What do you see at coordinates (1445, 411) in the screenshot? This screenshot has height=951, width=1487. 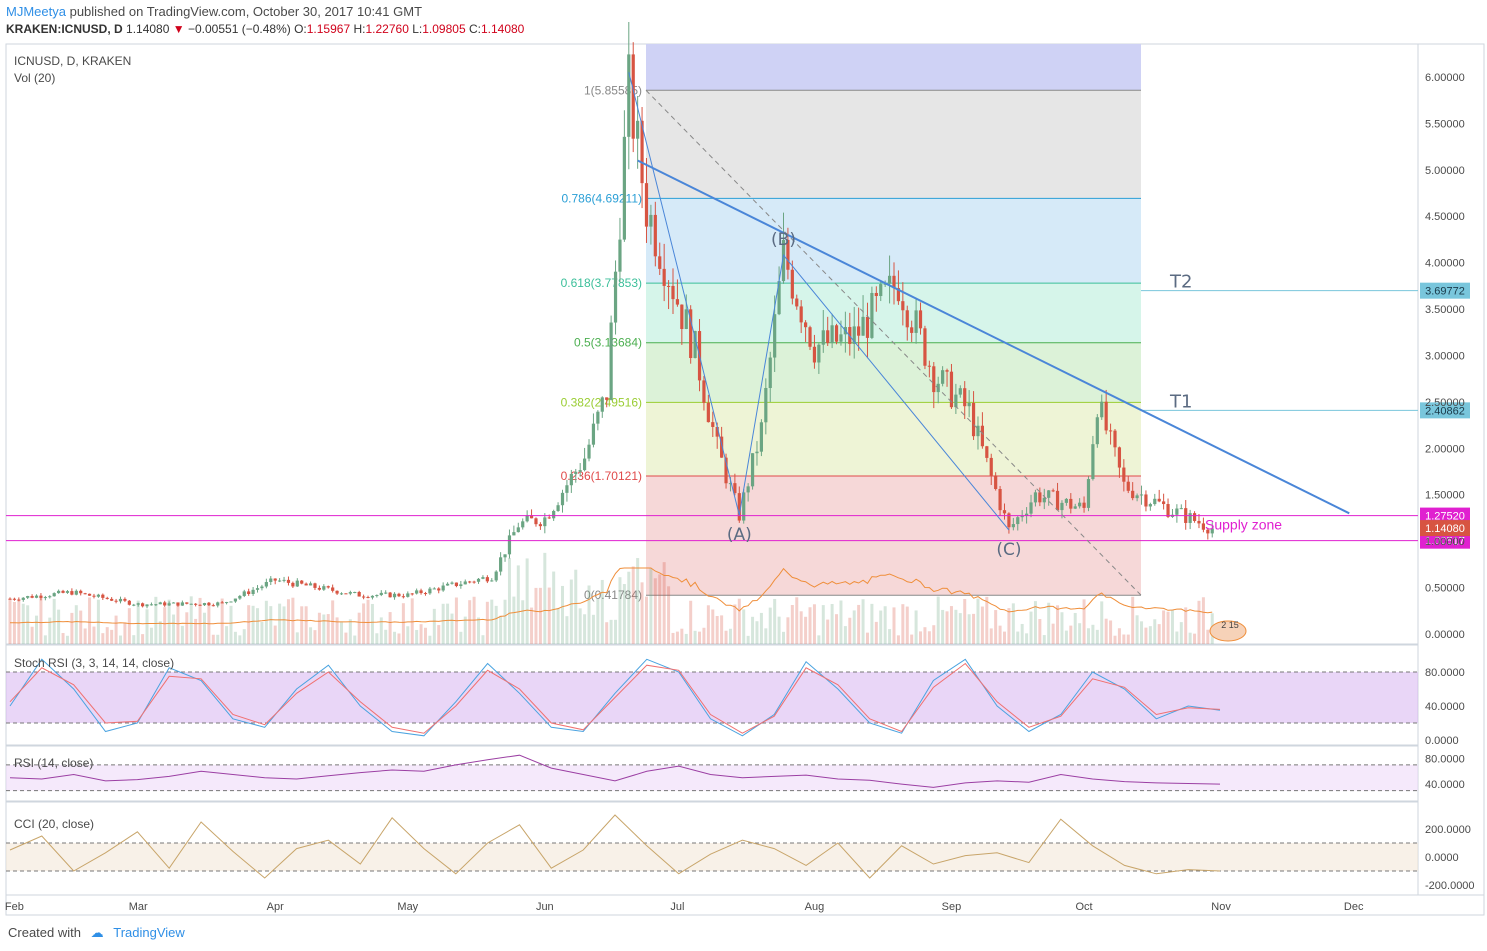 I see `target-price-tag-text: 2.40862` at bounding box center [1445, 411].